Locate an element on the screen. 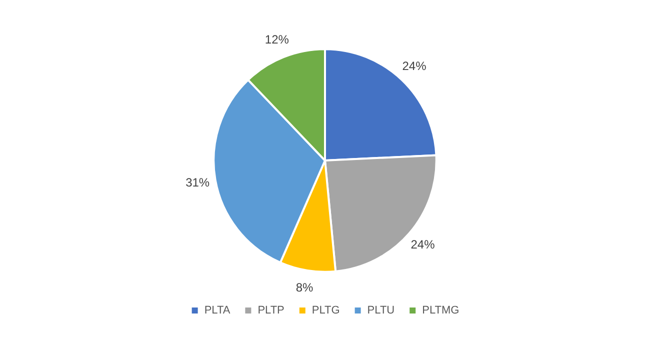  data-label: 31% is located at coordinates (198, 182).